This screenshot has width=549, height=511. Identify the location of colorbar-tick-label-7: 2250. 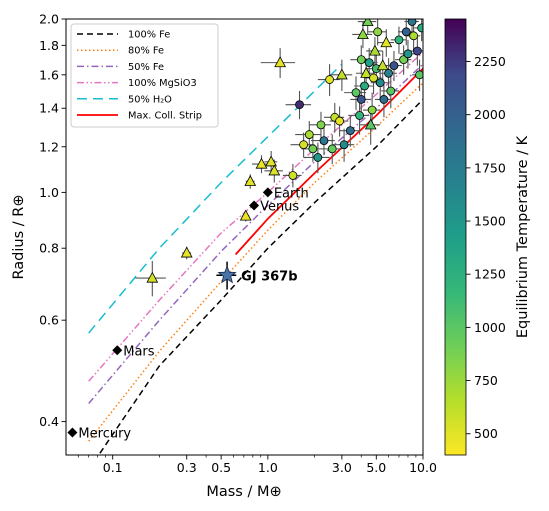
(490, 61).